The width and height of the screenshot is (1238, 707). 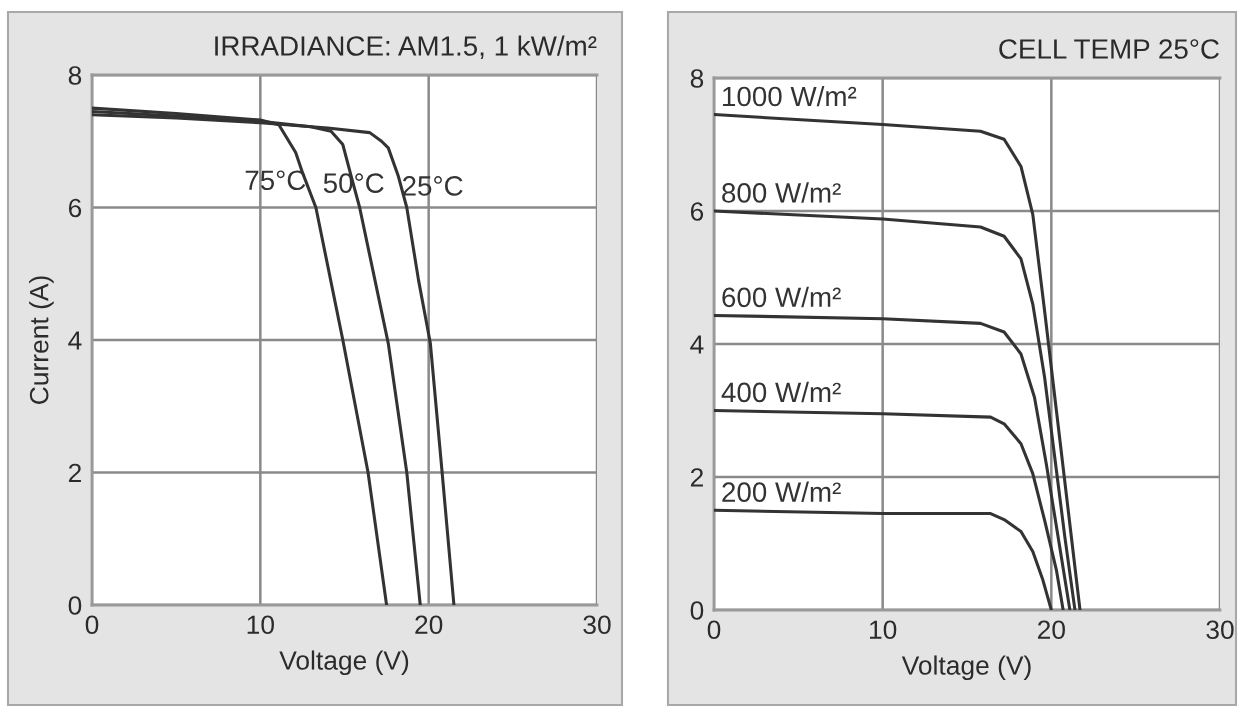 What do you see at coordinates (781, 491) in the screenshot?
I see `series-label: 200 W/m²` at bounding box center [781, 491].